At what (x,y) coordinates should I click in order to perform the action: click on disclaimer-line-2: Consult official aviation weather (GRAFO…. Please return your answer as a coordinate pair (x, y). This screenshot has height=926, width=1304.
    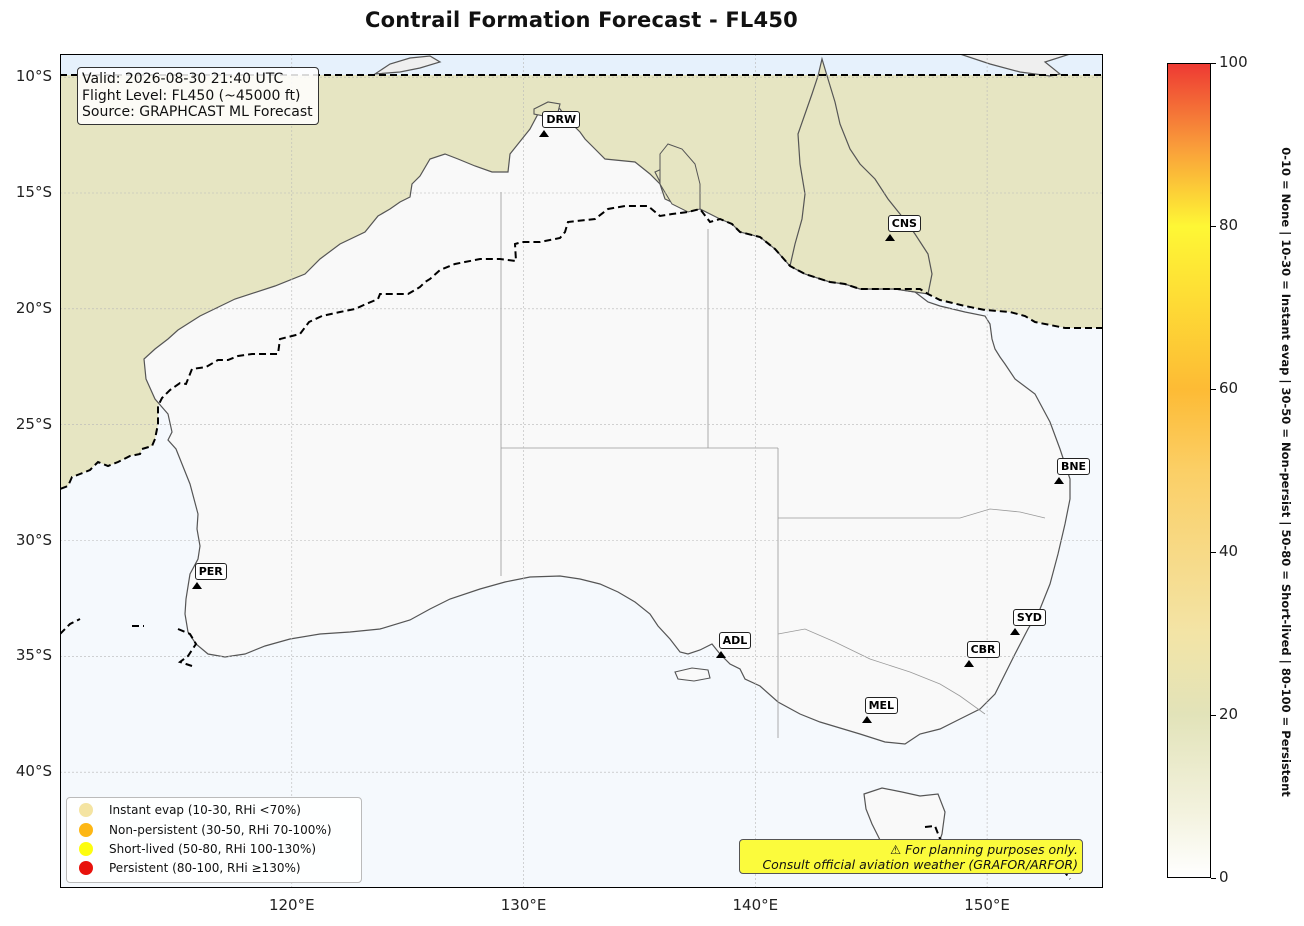
    Looking at the image, I should click on (920, 864).